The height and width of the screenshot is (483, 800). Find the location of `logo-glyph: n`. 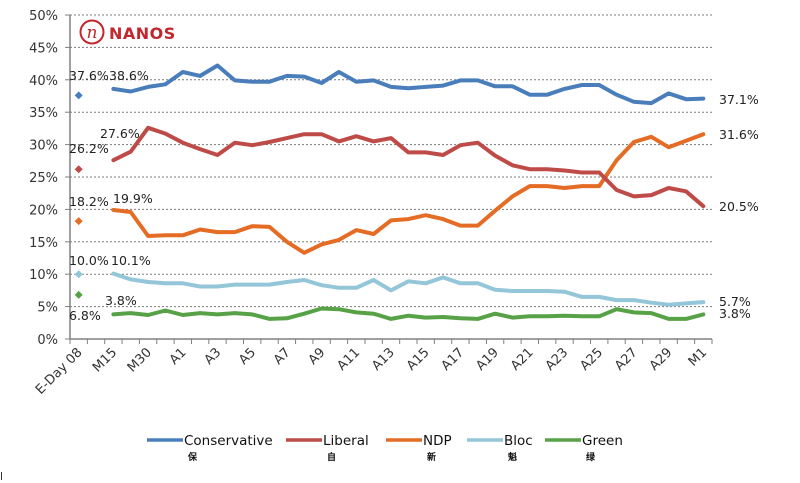

logo-glyph: n is located at coordinates (92, 33).